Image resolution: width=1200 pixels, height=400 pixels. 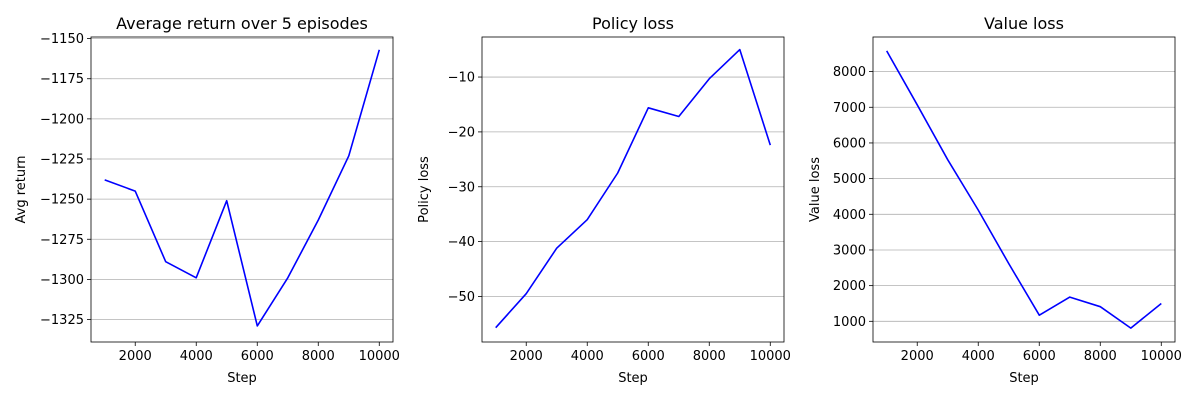 What do you see at coordinates (849, 250) in the screenshot?
I see `y-tick-label: 3000` at bounding box center [849, 250].